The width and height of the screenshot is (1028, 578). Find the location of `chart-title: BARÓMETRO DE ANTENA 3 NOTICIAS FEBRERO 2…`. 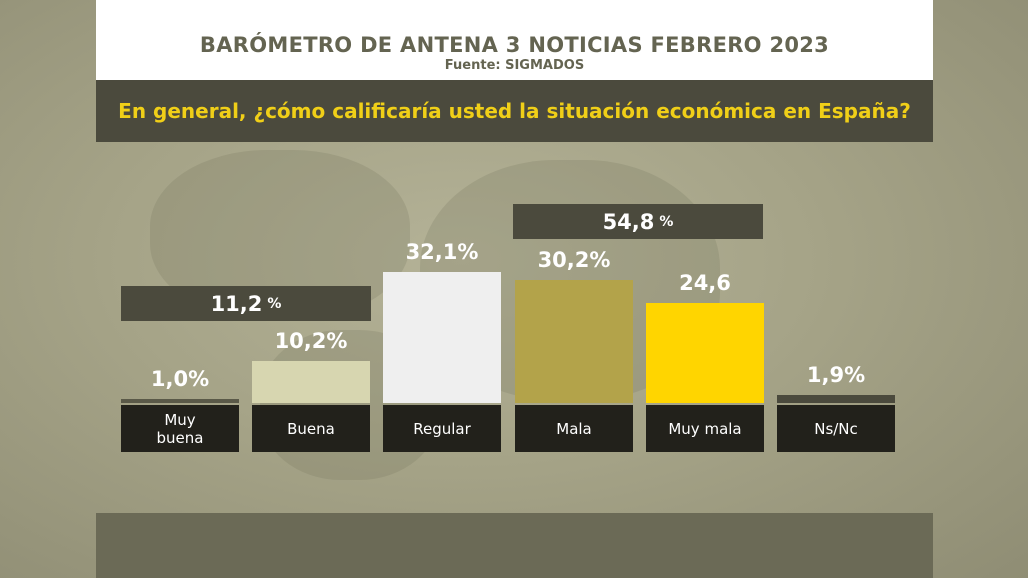

chart-title: BARÓMETRO DE ANTENA 3 NOTICIAS FEBRERO 2… is located at coordinates (514, 45).